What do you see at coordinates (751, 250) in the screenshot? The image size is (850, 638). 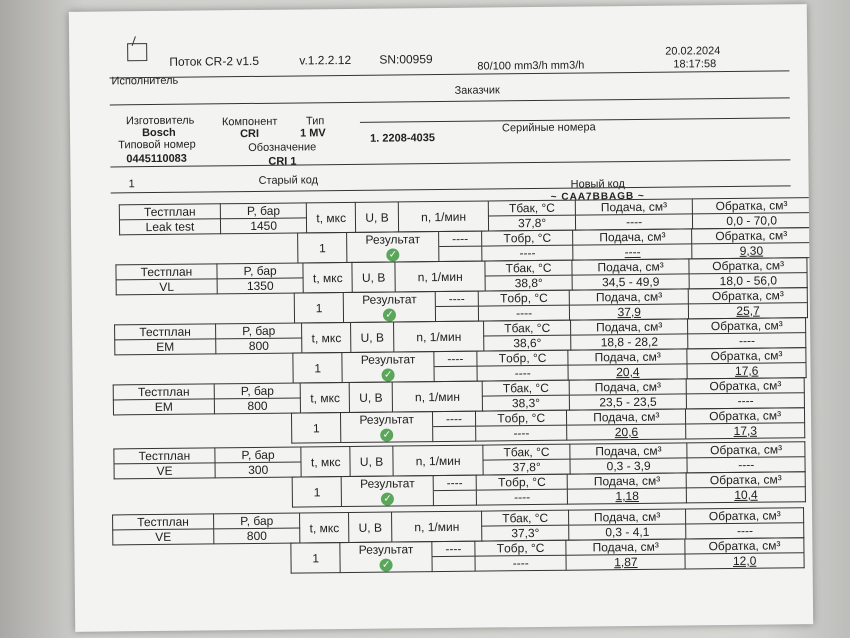 I see `return-value-text: 9,30` at bounding box center [751, 250].